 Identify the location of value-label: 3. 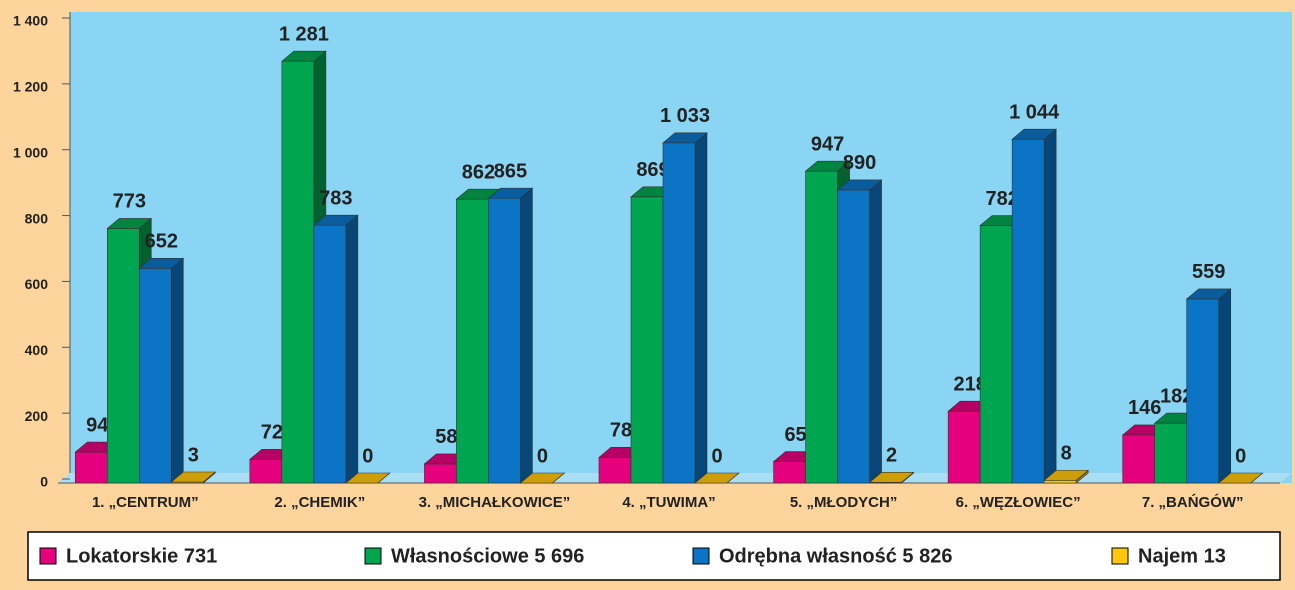
(193, 455).